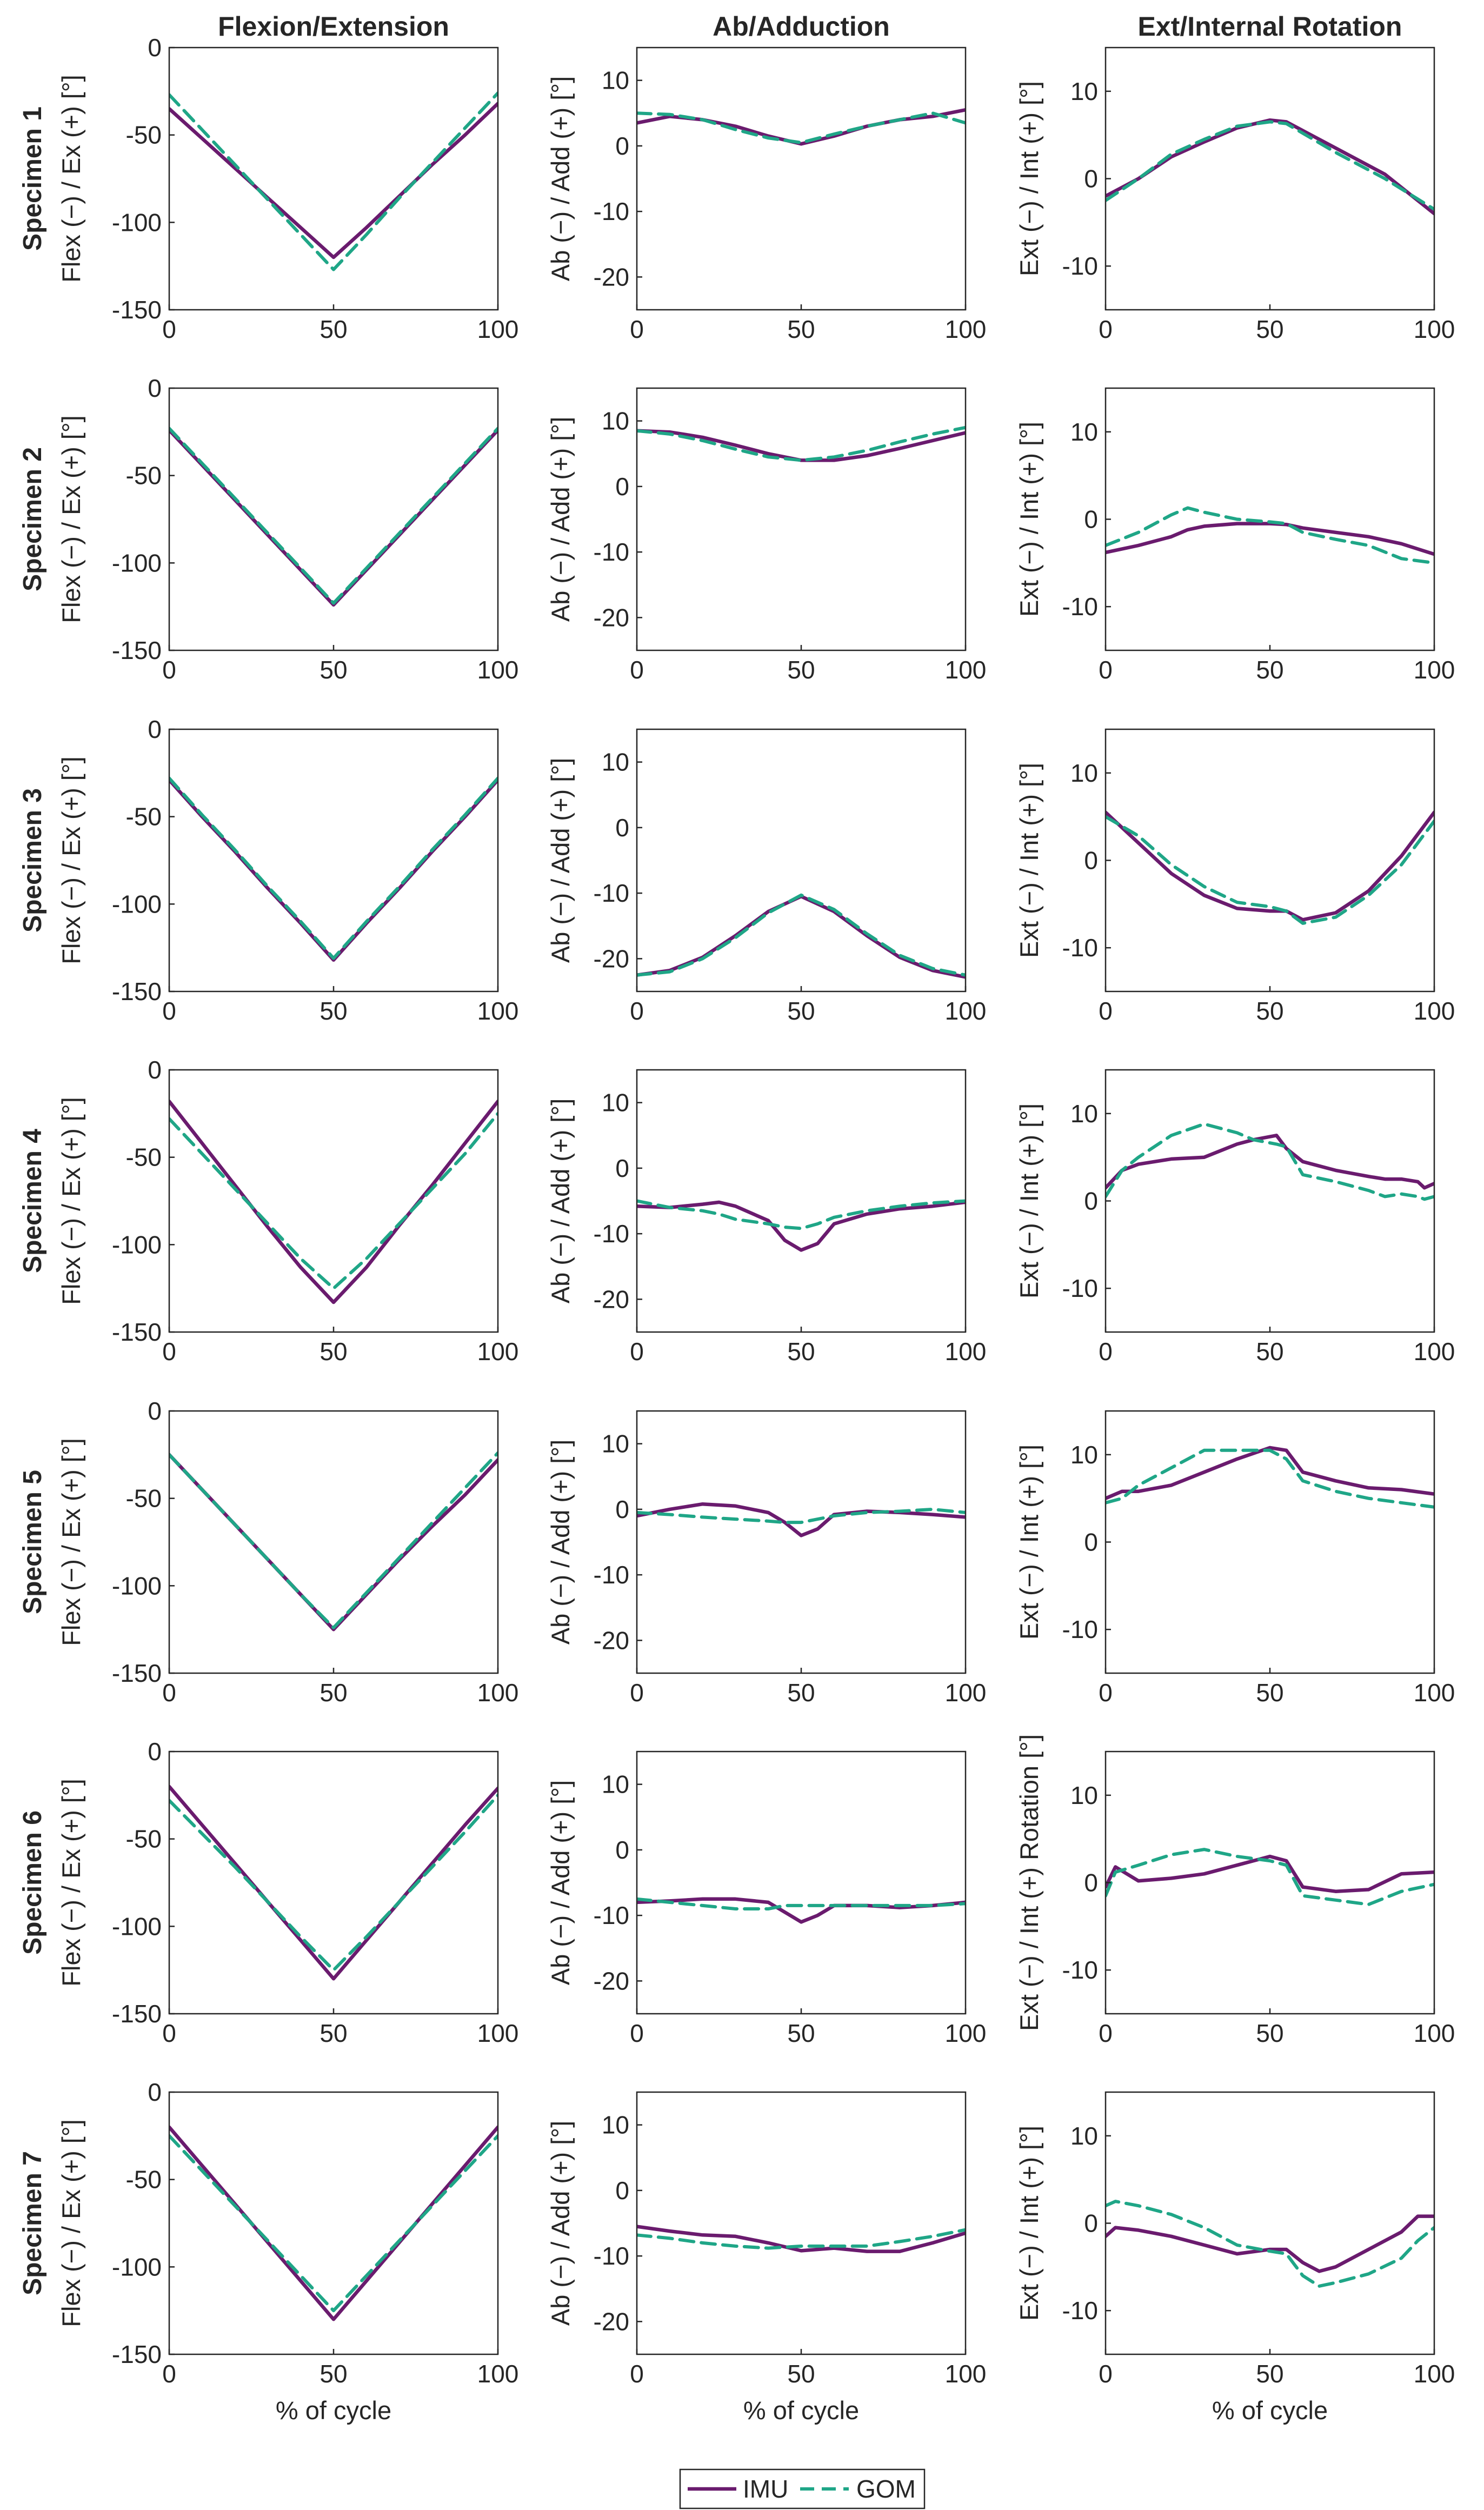 Image resolution: width=1484 pixels, height=2510 pixels. What do you see at coordinates (1270, 2411) in the screenshot?
I see `x-axis-label: % of cycle` at bounding box center [1270, 2411].